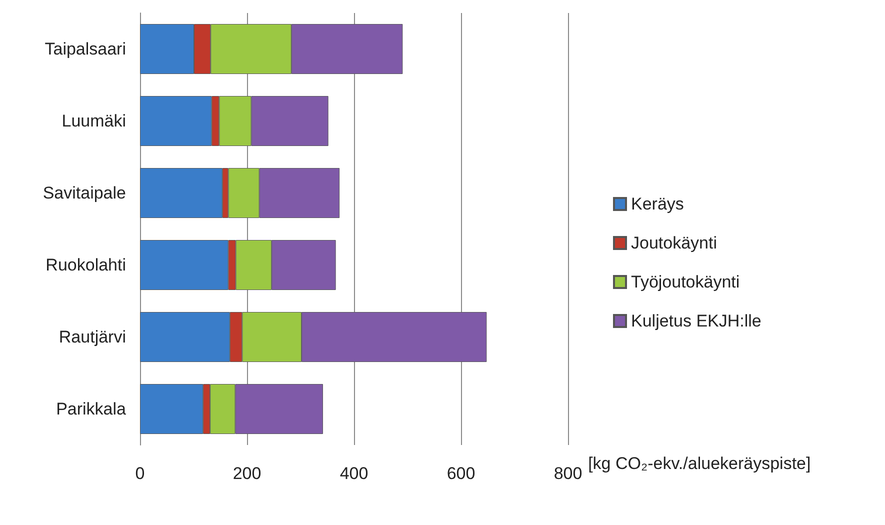  I want to click on y-tick-label: Luumäki, so click(94, 121).